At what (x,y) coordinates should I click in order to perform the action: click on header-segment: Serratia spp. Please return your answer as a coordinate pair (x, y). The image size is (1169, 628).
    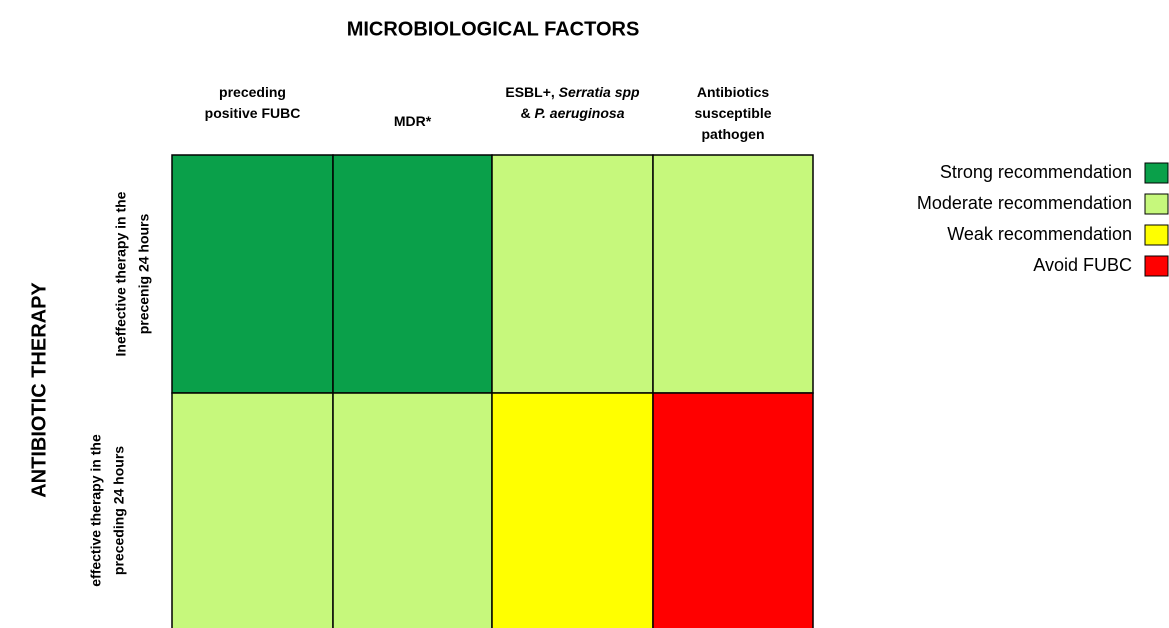
    Looking at the image, I should click on (599, 92).